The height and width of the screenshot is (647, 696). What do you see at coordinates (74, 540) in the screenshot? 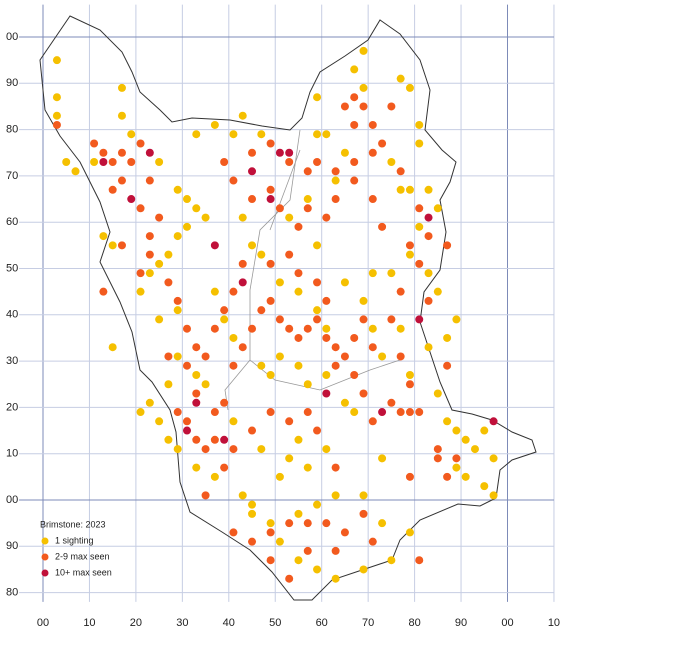
I see `legend-label: 1 sighting` at bounding box center [74, 540].